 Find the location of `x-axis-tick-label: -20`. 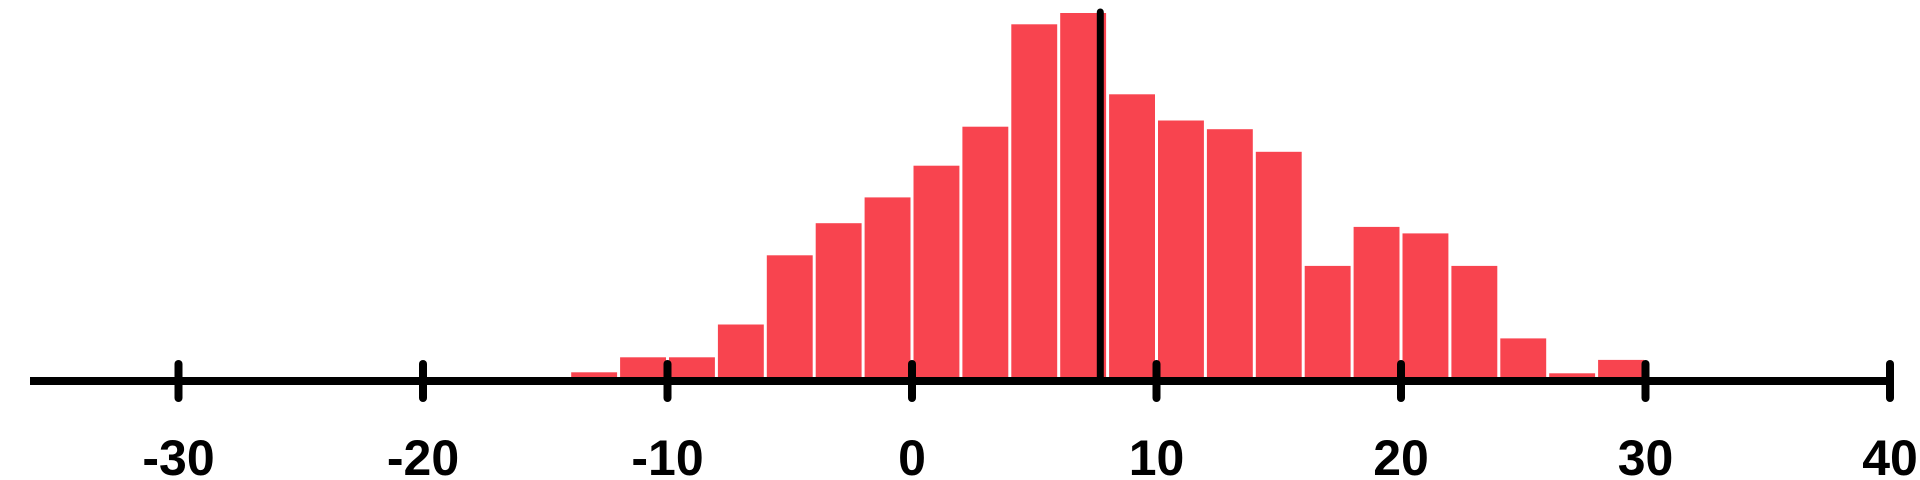

x-axis-tick-label: -20 is located at coordinates (423, 455).